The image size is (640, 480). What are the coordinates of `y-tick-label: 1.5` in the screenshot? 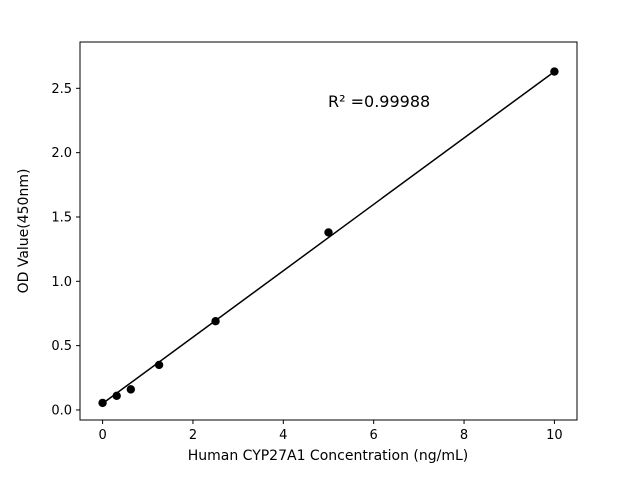 It's located at (61, 217).